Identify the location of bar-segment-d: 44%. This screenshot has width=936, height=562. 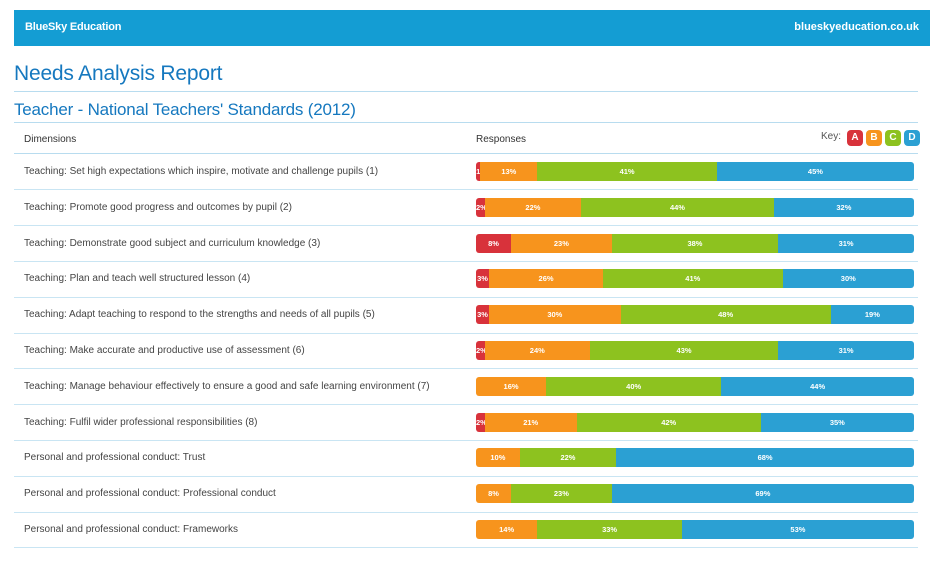
(817, 386).